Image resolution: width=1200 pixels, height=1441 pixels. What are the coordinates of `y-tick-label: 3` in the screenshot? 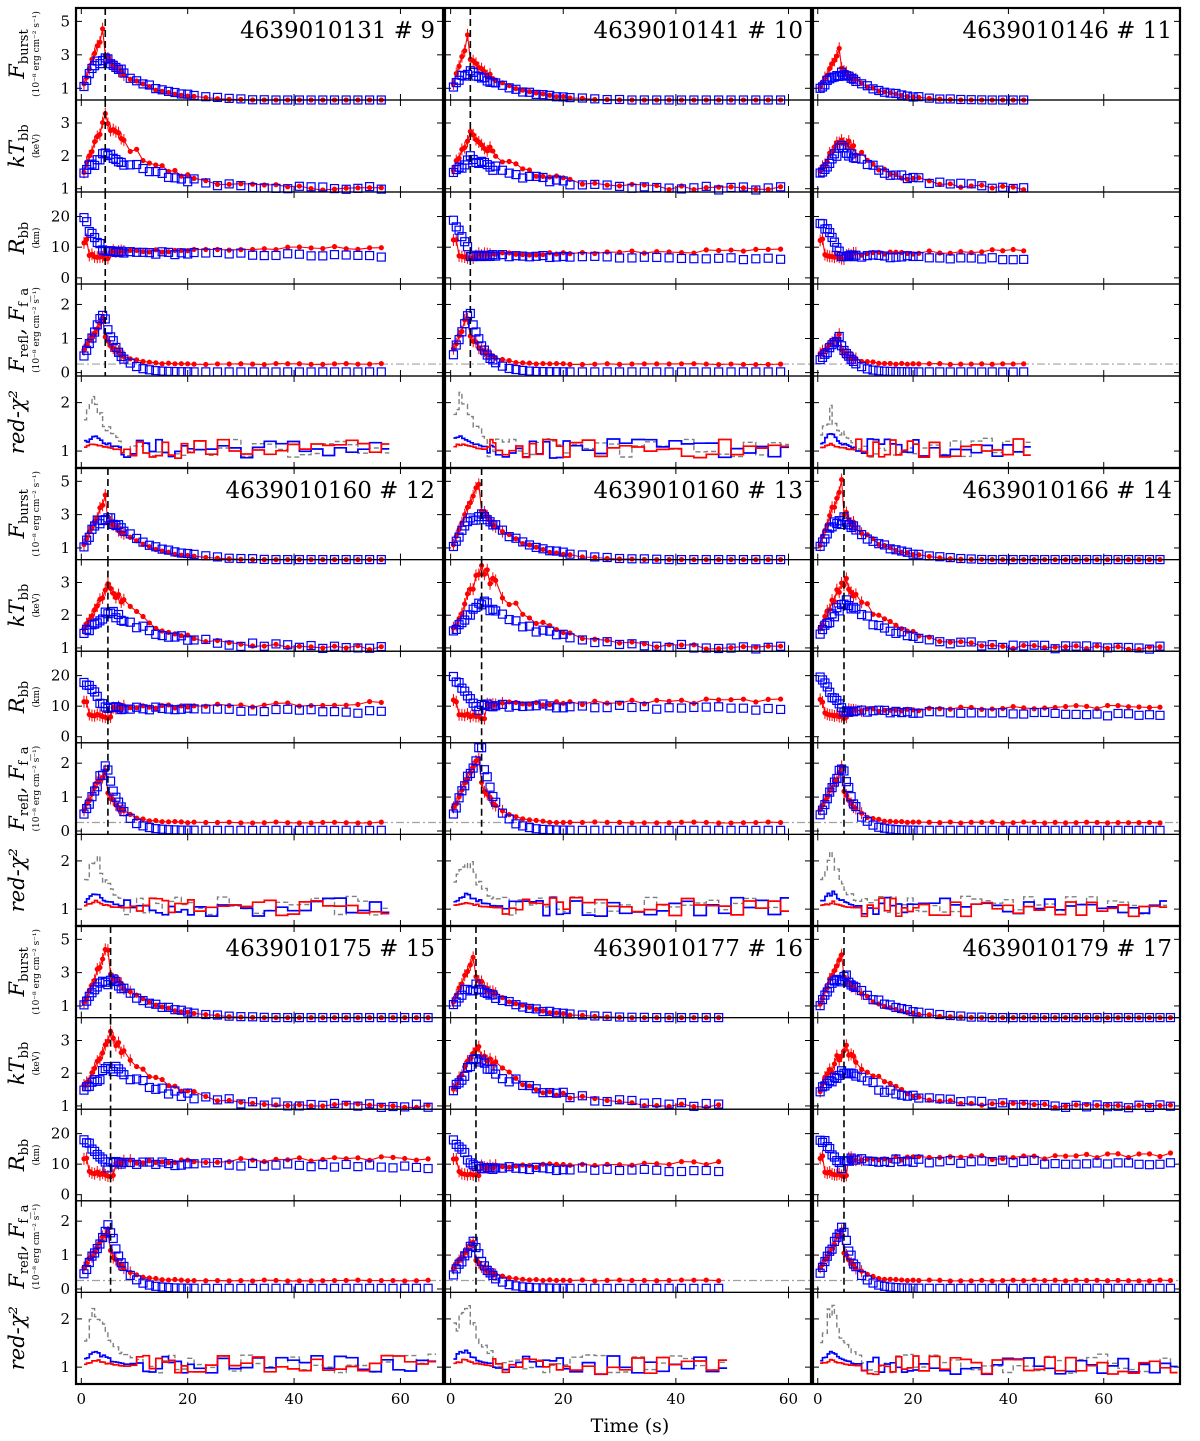 It's located at (65, 123).